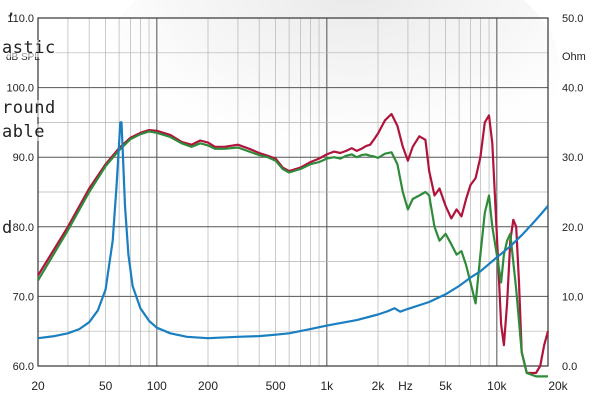 The height and width of the screenshot is (396, 592). What do you see at coordinates (7, 228) in the screenshot?
I see `overlay-text-5: d` at bounding box center [7, 228].